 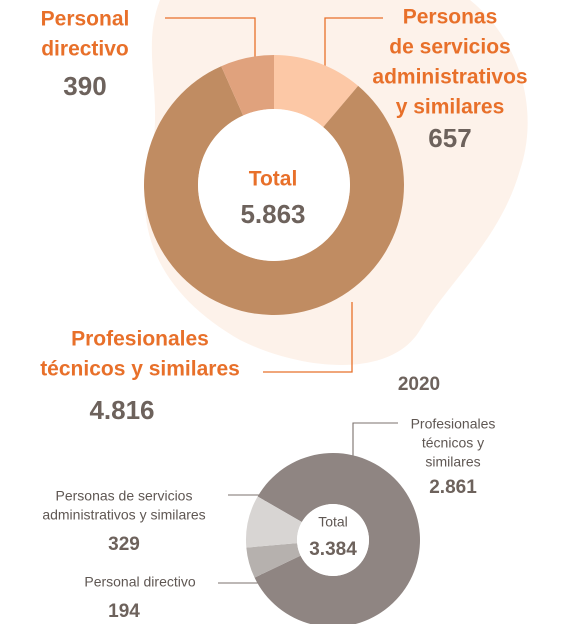 What do you see at coordinates (450, 107) in the screenshot?
I see `category-label: y similares` at bounding box center [450, 107].